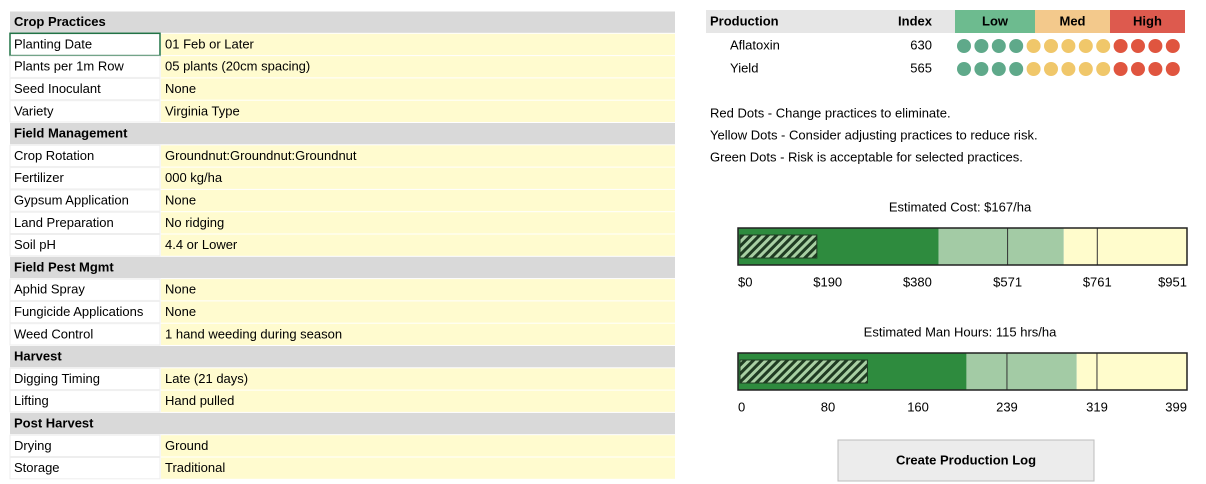 This screenshot has height=484, width=1206. I want to click on create-log-button-label: Create Production Log, so click(966, 459).